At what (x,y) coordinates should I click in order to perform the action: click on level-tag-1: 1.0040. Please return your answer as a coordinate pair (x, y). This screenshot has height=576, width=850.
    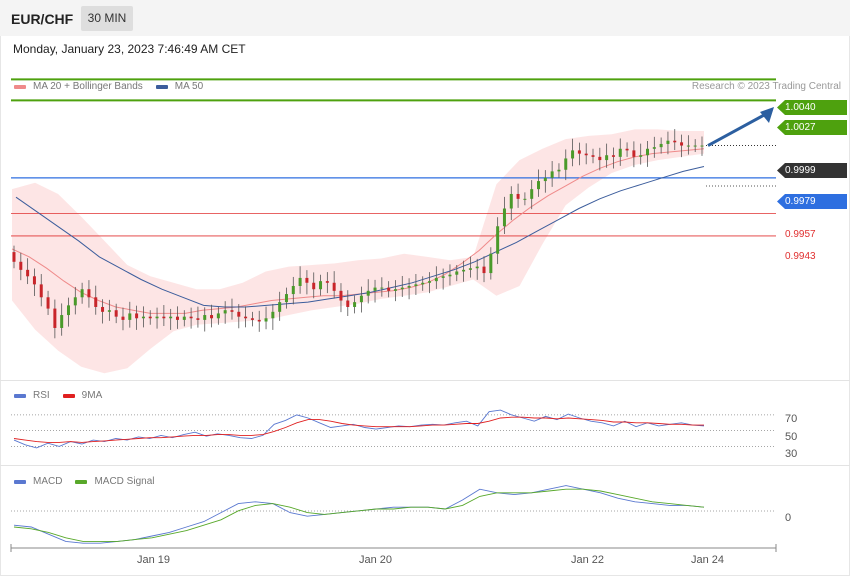
    Looking at the image, I should click on (812, 107).